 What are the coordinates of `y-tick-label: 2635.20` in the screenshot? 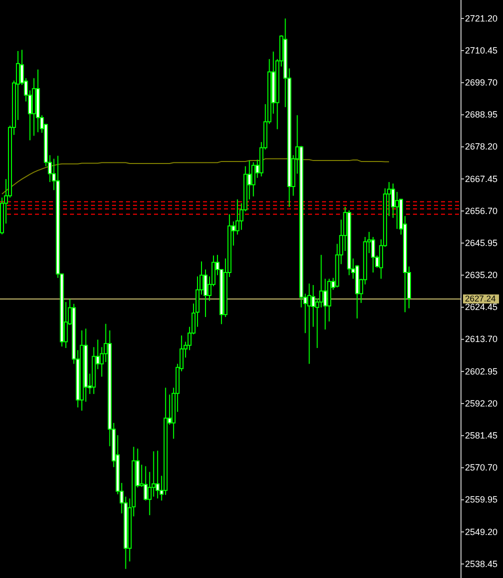 It's located at (481, 275).